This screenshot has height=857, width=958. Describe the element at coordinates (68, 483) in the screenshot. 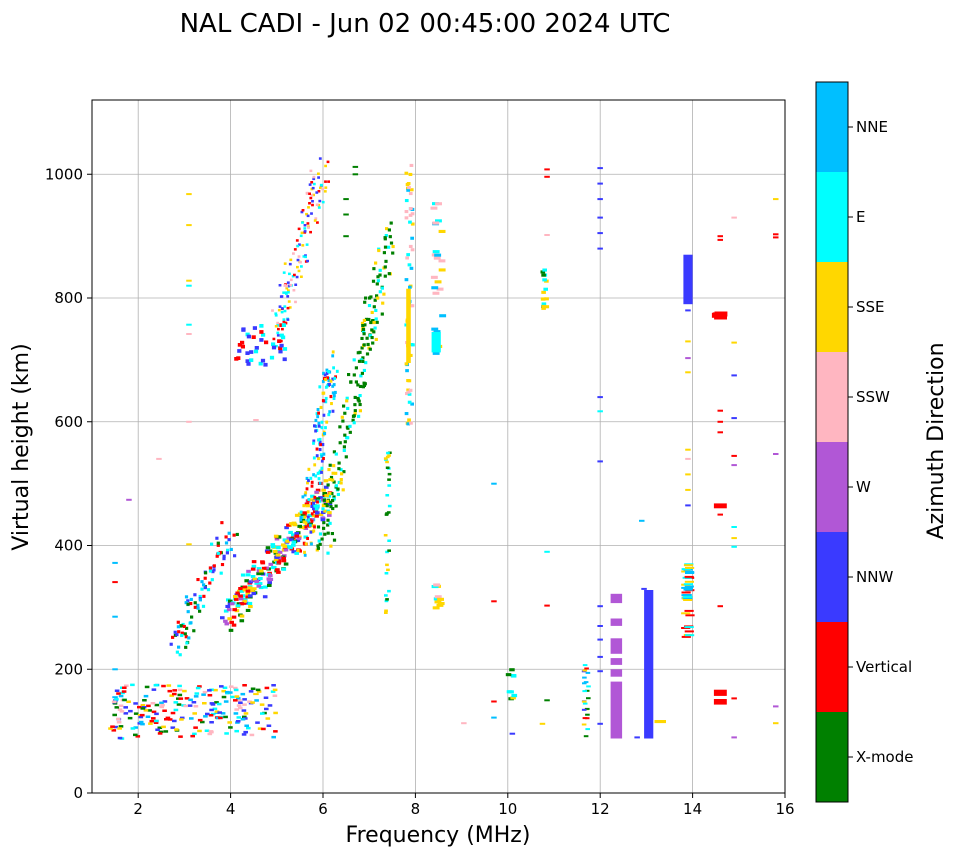

I see `y-axis-ticks: 0 200 400 600 800 1000` at that location.